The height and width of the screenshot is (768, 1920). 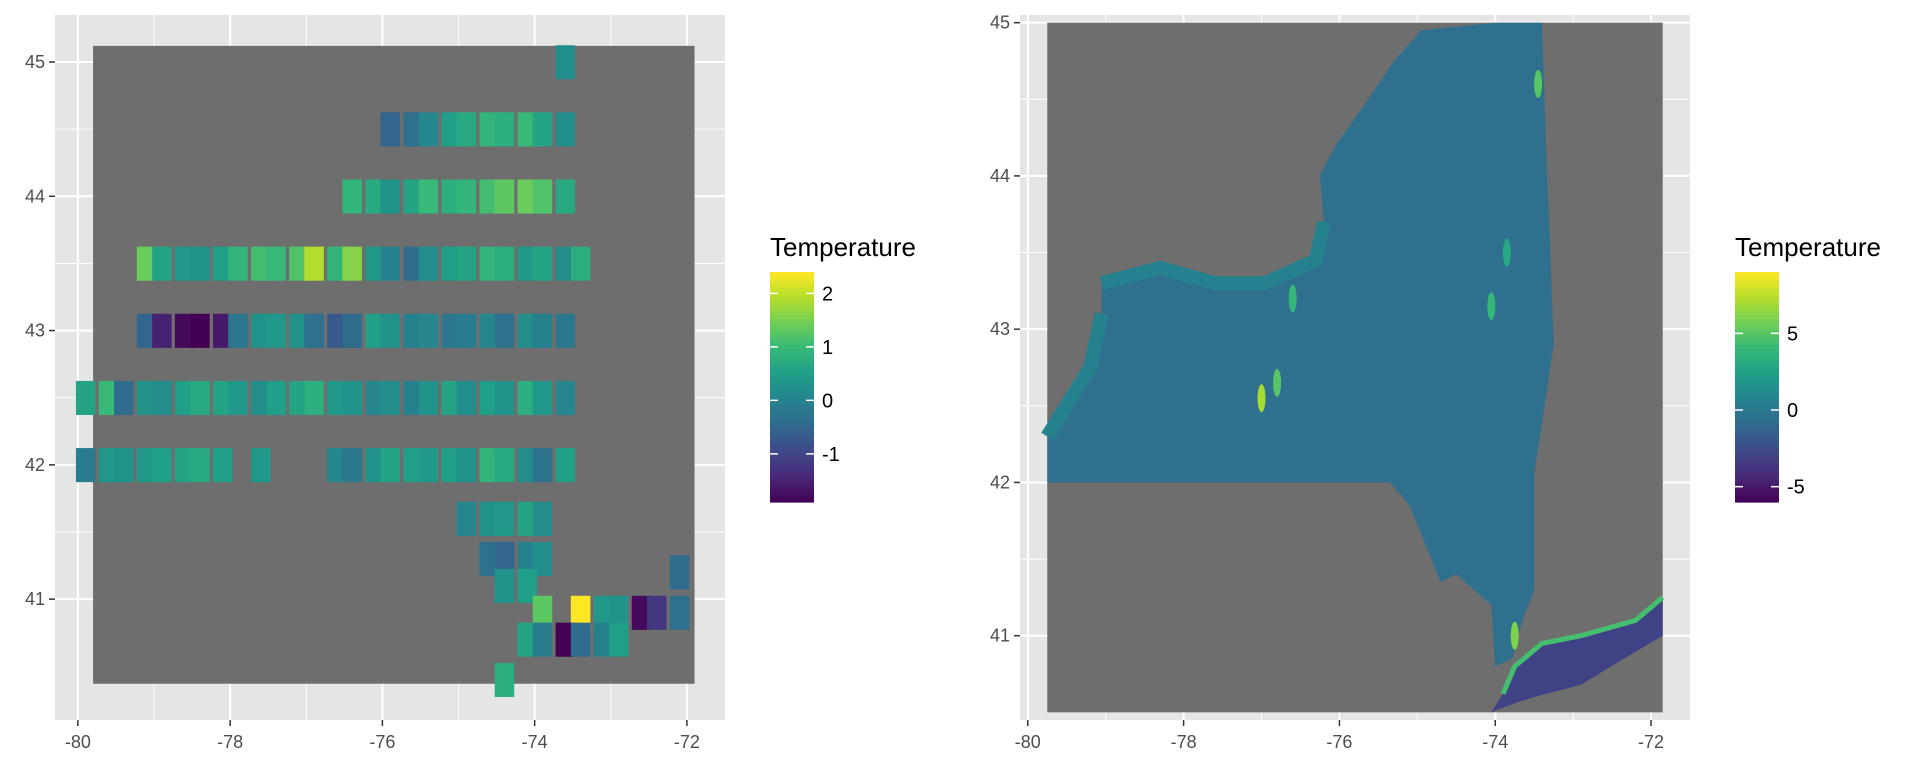 What do you see at coordinates (230, 742) in the screenshot?
I see `x-tick-label: -78` at bounding box center [230, 742].